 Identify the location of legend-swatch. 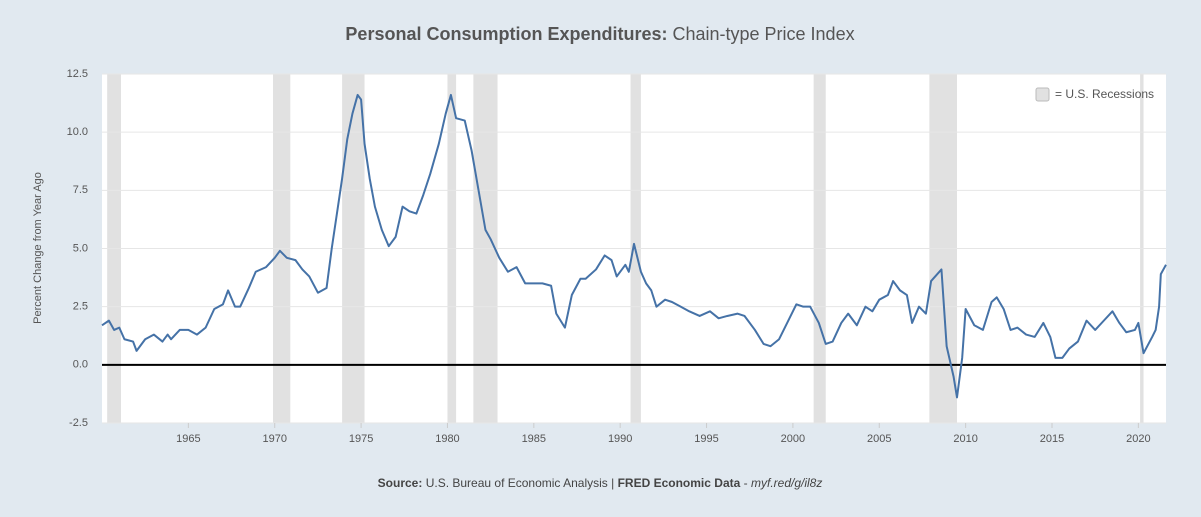
(1042, 94).